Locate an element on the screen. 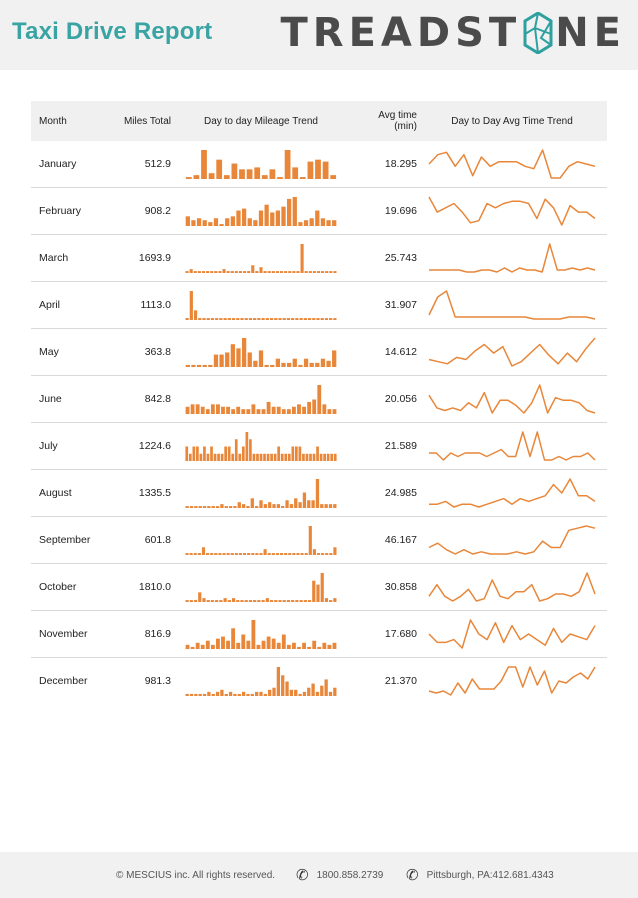 The image size is (638, 898). footer-copyright: © MESCIUS inc. All rights reserved. is located at coordinates (196, 875).